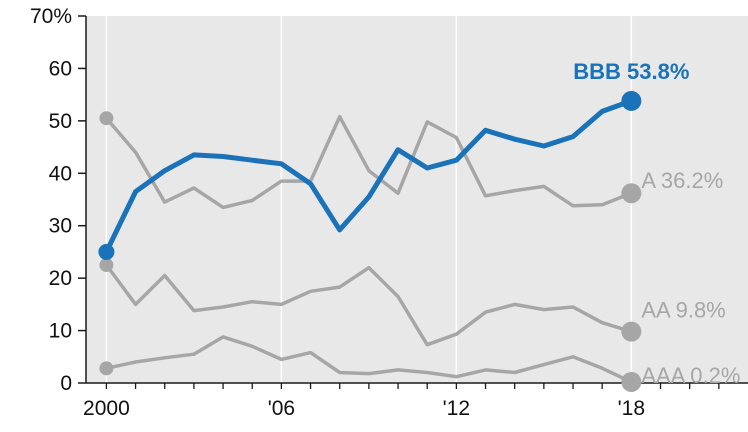 This screenshot has width=748, height=432. I want to click on x-tick-label: '18, so click(631, 408).